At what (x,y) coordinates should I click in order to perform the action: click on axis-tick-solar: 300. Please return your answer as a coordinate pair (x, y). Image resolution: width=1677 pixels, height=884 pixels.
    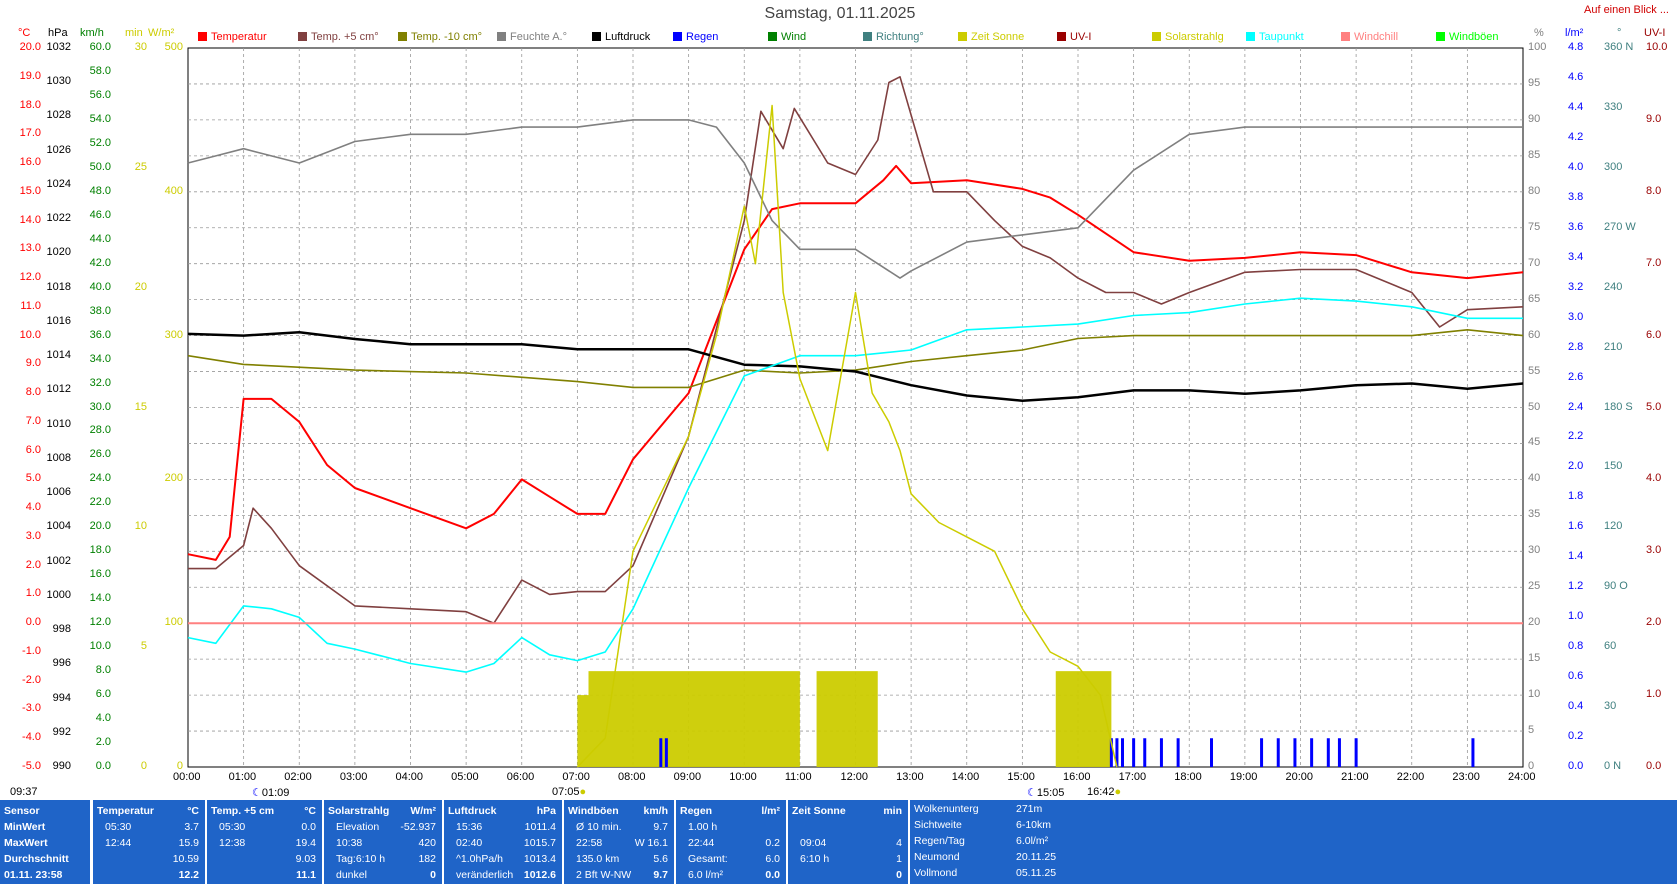
    Looking at the image, I should click on (173, 334).